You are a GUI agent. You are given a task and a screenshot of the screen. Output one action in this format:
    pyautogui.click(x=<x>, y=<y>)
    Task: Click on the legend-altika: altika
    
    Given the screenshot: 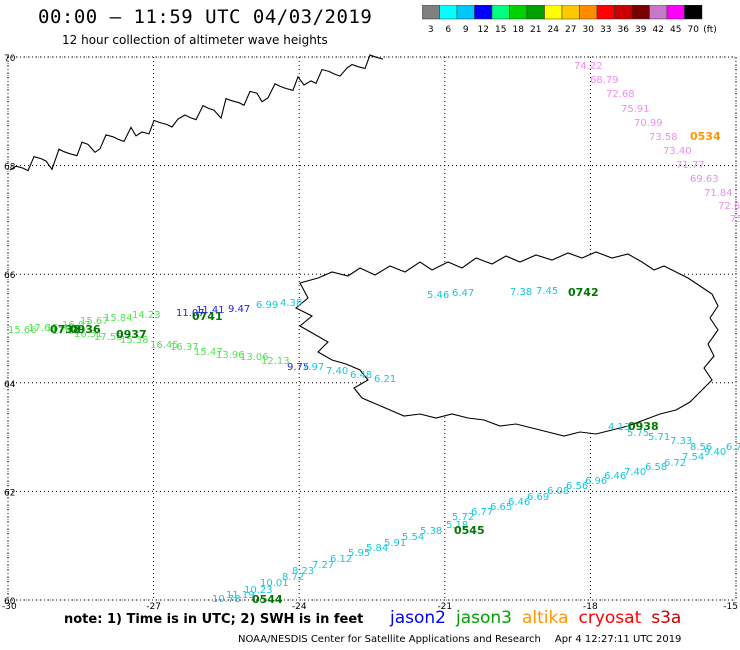 What is the action you would take?
    pyautogui.click(x=545, y=618)
    